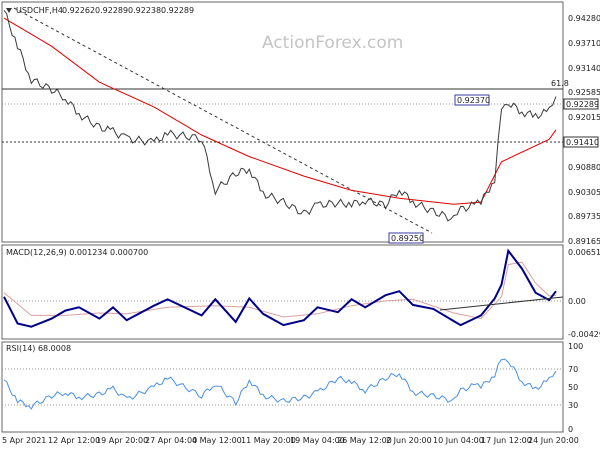 The height and width of the screenshot is (450, 600). I want to click on current-price-box: 0.92289, so click(581, 104).